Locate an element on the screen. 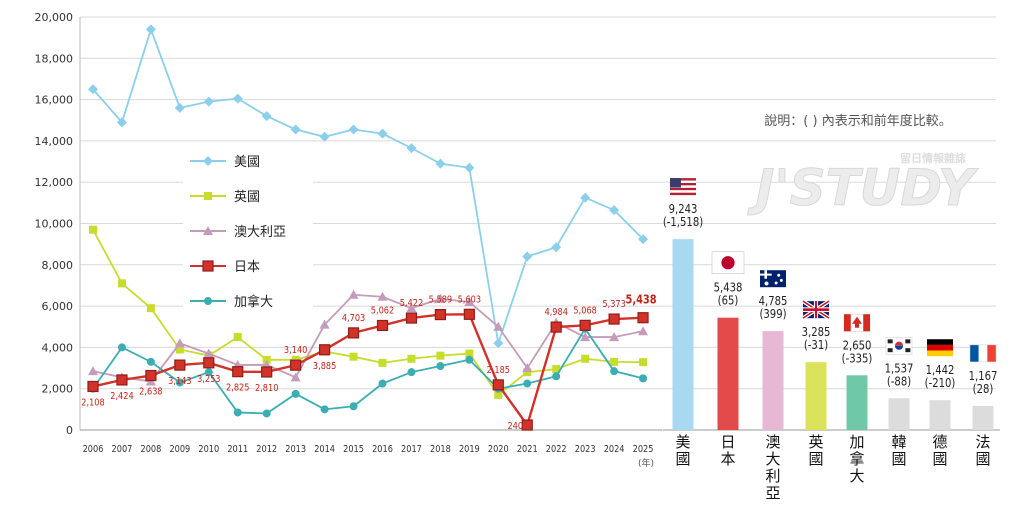  x-tick-label: 2024 is located at coordinates (614, 449).